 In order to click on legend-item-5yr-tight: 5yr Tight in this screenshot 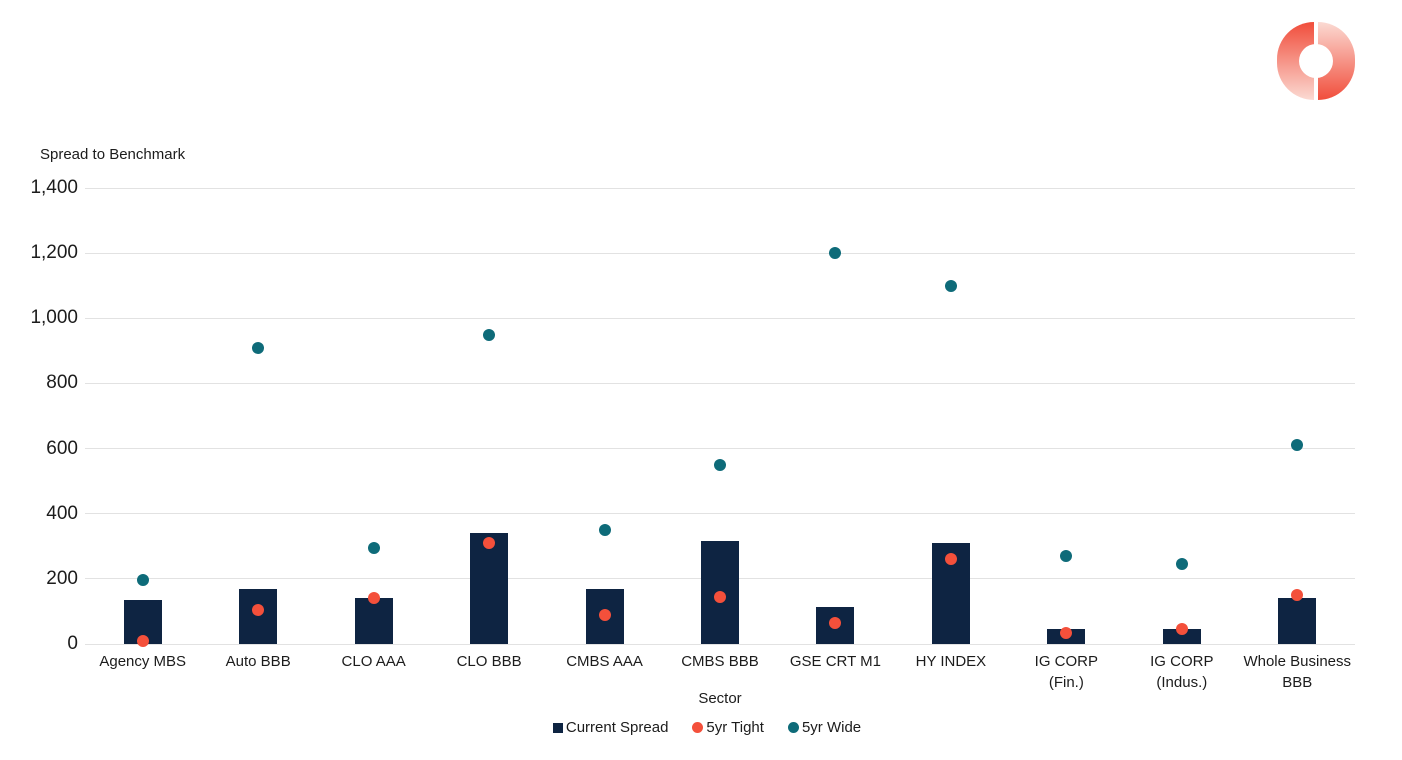, I will do `click(728, 727)`.